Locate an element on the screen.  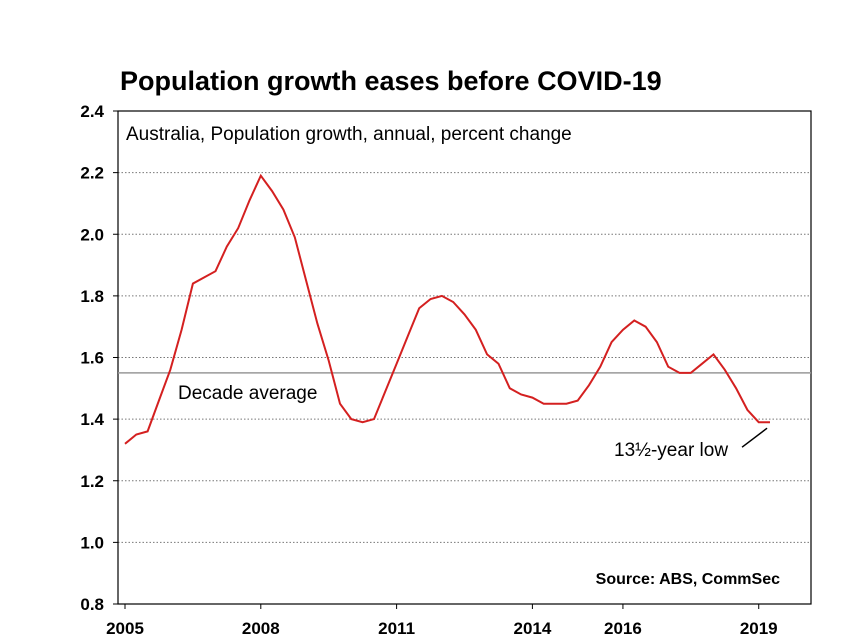
annotation-pointer is located at coordinates (754, 437).